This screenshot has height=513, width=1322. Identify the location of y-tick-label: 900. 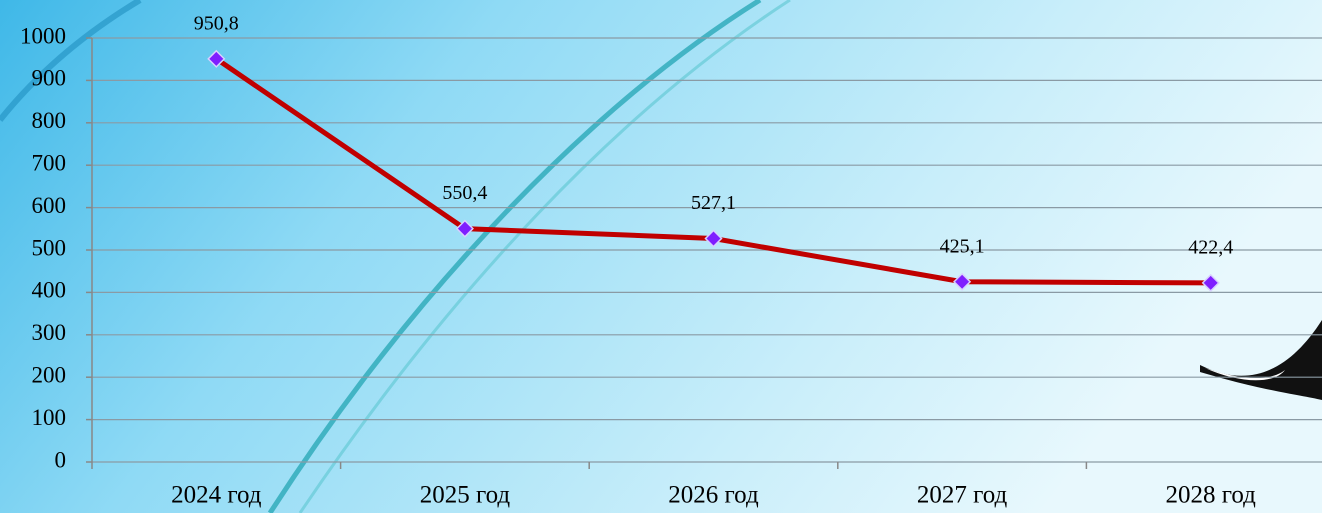
(49, 78).